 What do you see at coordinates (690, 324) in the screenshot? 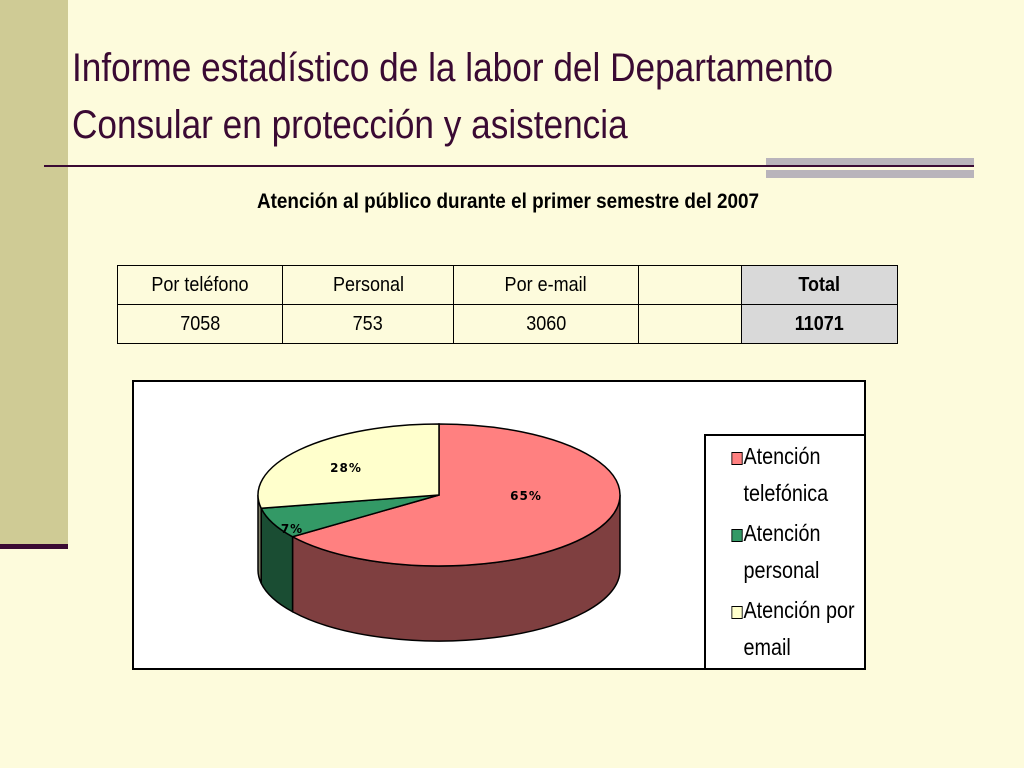
I see `table-cell` at bounding box center [690, 324].